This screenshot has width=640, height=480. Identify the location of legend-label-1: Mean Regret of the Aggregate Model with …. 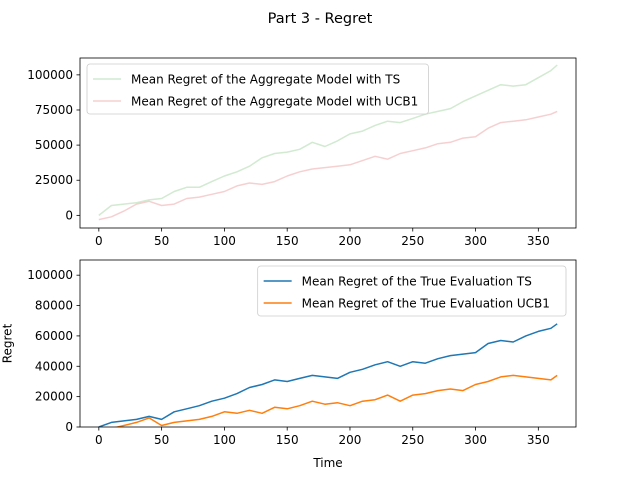
(265, 80).